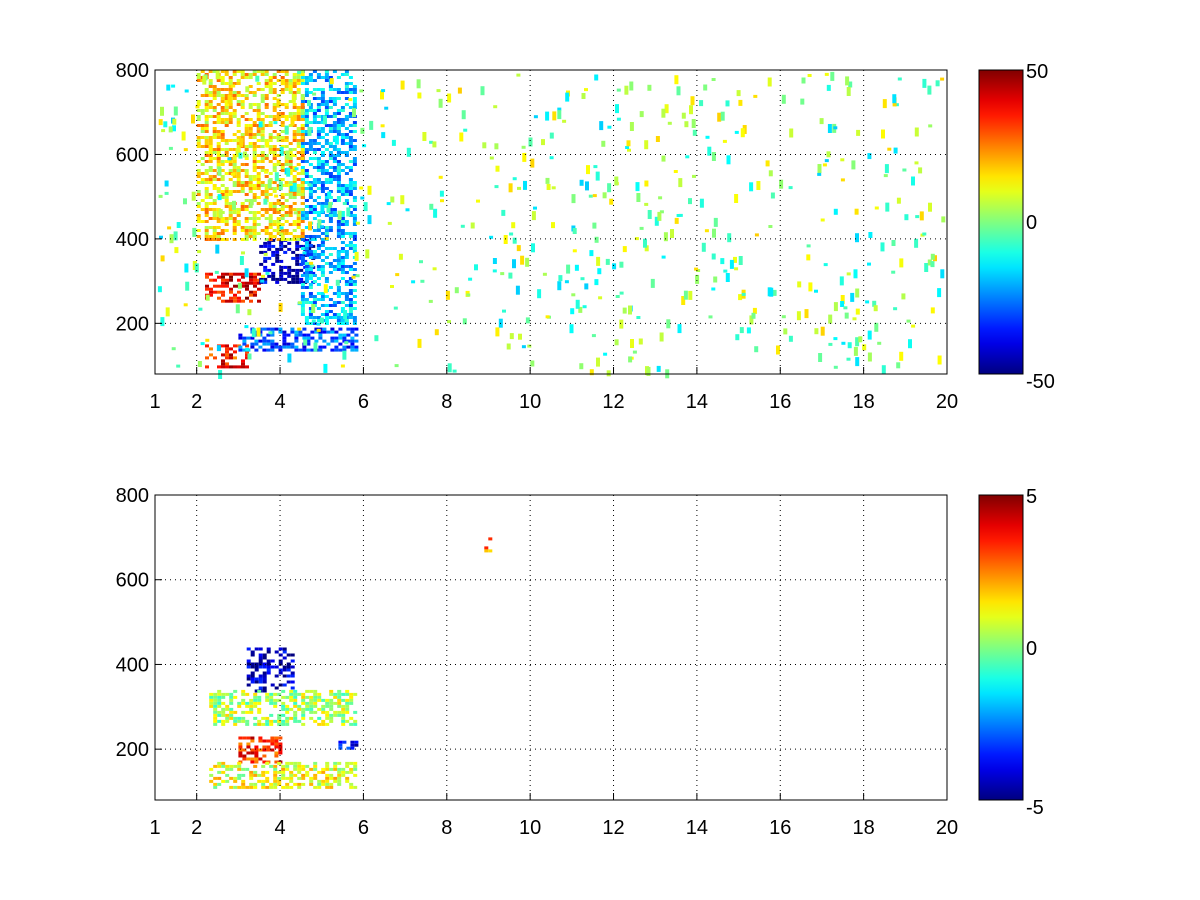  I want to click on x-tick-label: 8, so click(446, 828).